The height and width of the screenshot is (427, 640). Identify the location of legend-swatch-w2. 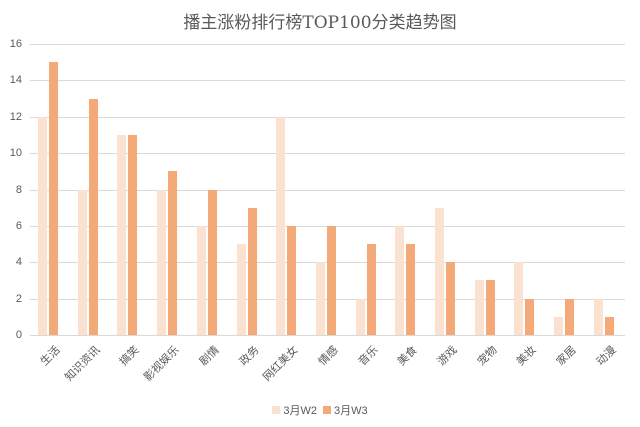
(276, 410).